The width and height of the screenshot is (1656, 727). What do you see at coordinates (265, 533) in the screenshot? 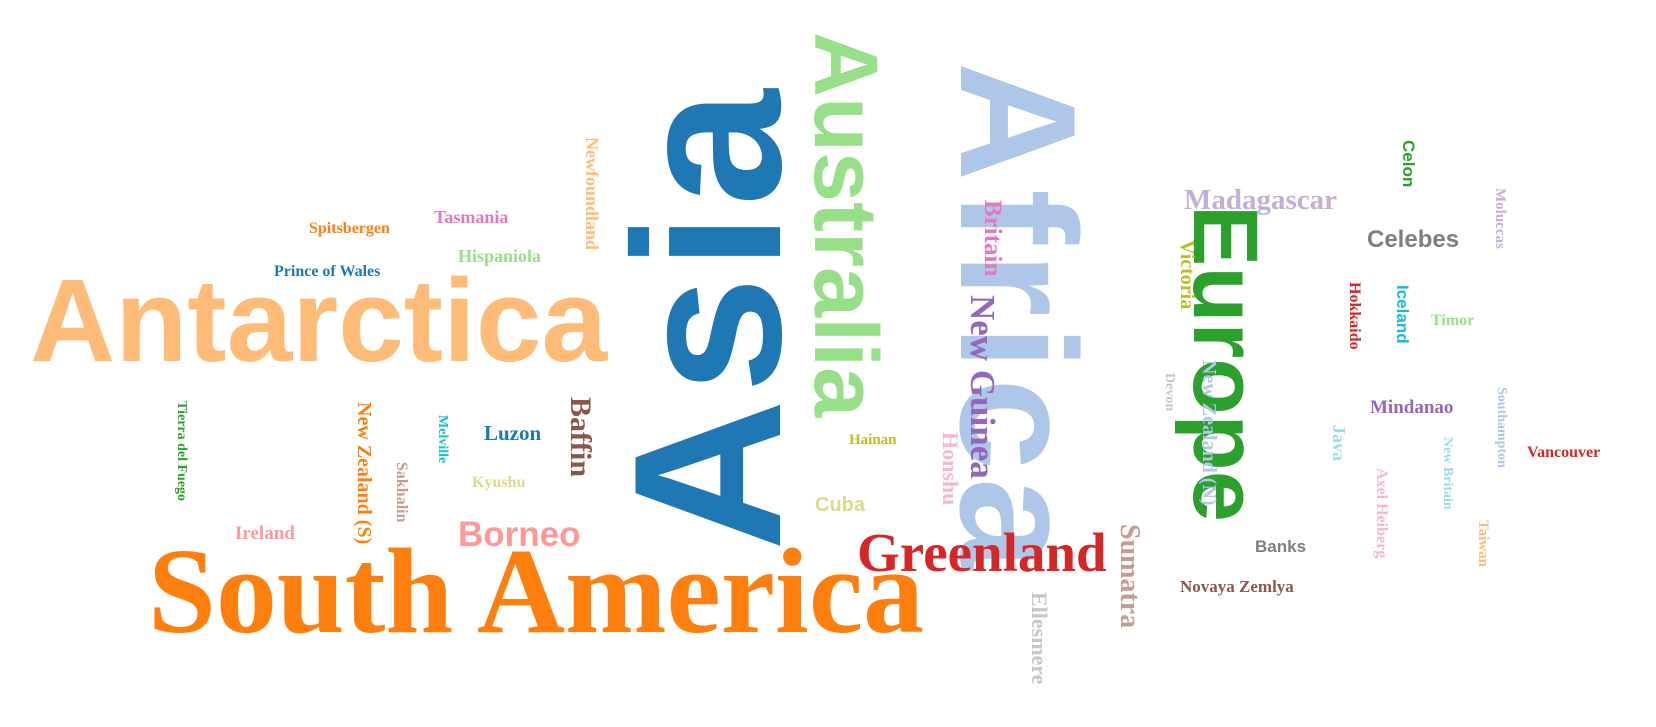
I see `word-ireland: Ireland` at bounding box center [265, 533].